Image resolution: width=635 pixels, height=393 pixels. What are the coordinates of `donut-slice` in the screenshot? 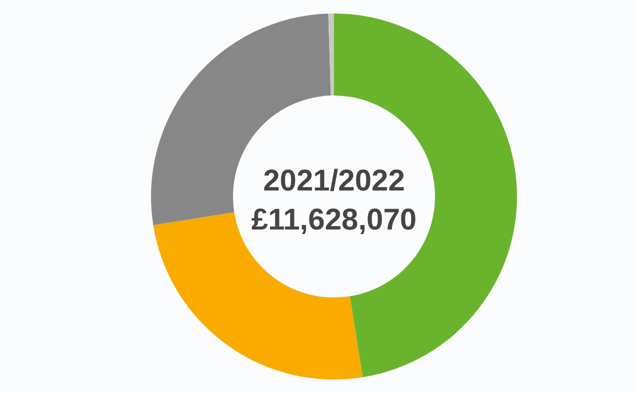 It's located at (331, 55).